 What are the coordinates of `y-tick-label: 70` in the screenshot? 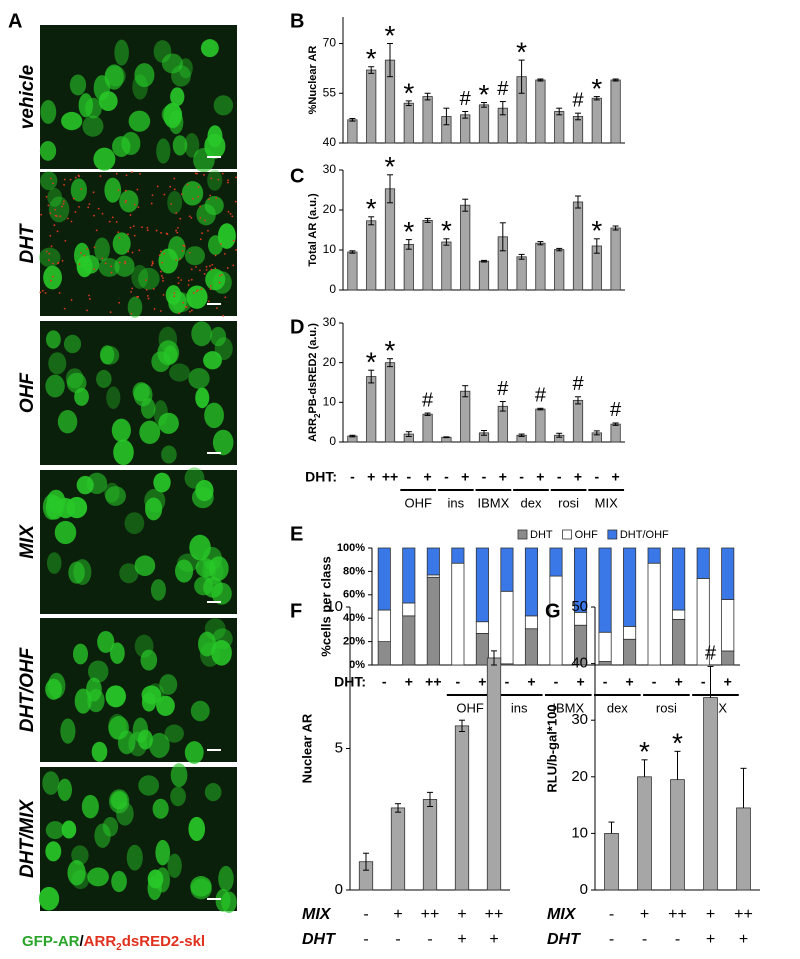 It's located at (330, 43).